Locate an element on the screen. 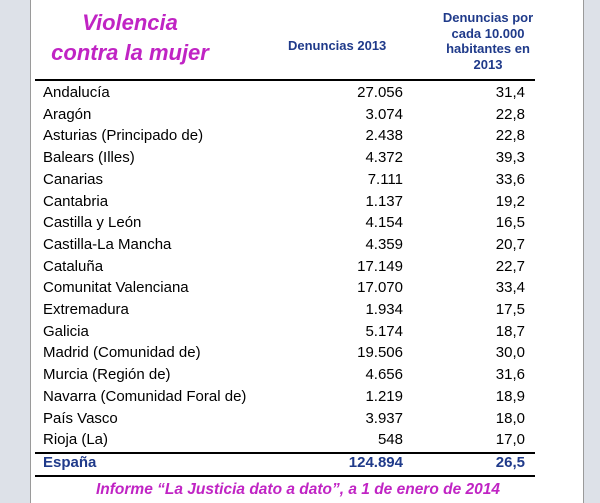  table-row: Asturias (Principado de) 2.438 22,8 is located at coordinates (285, 136).